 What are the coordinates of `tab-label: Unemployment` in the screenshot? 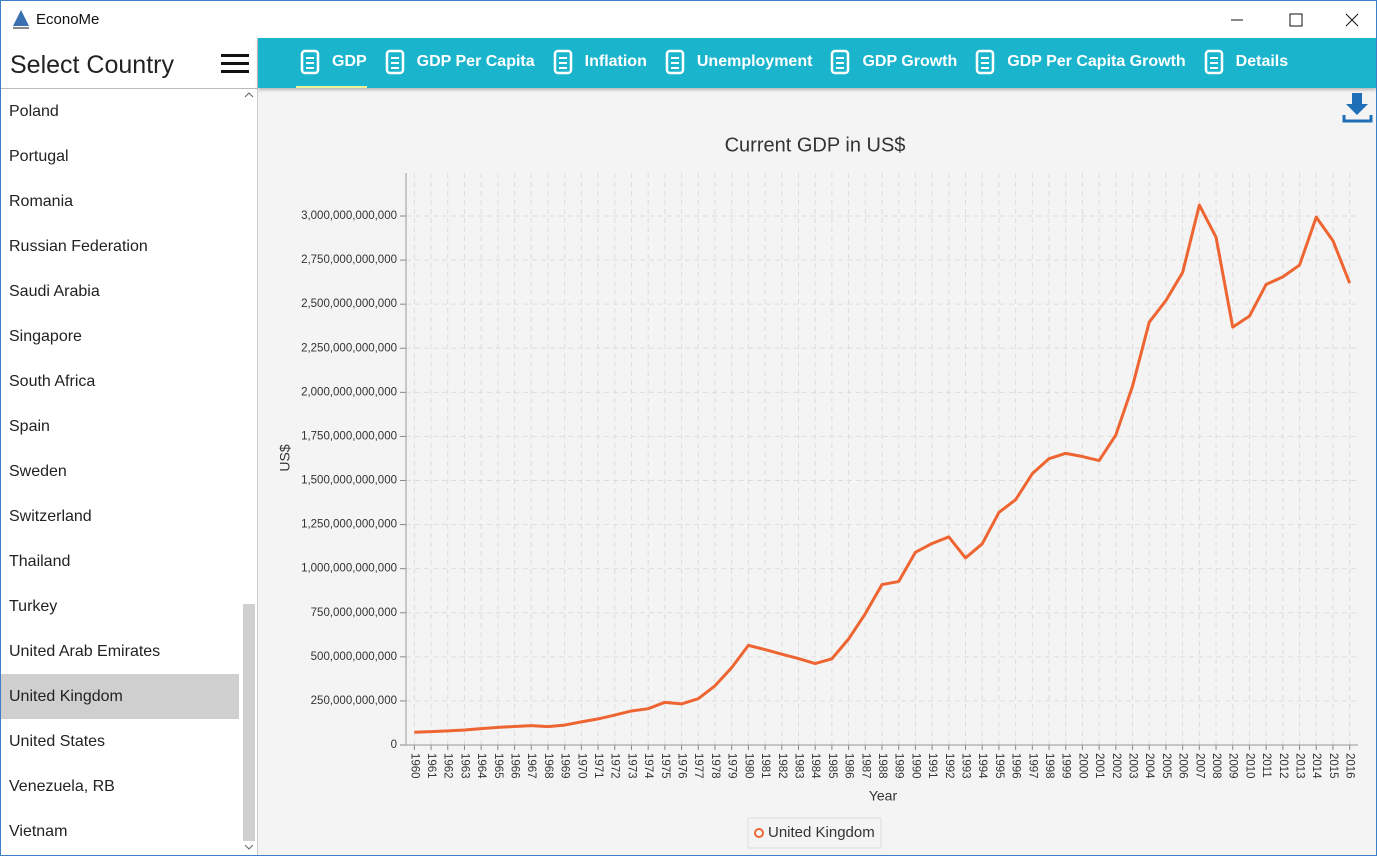 It's located at (754, 61).